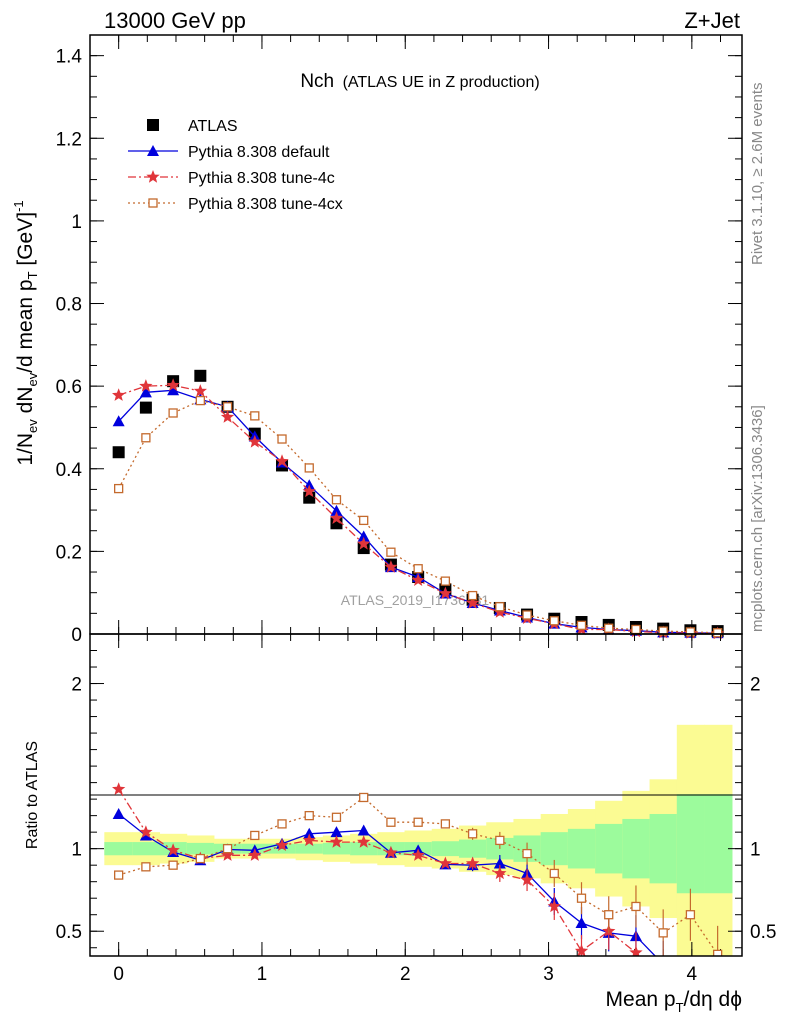  I want to click on header-left-label: 13000 GeV pp, so click(175, 20).